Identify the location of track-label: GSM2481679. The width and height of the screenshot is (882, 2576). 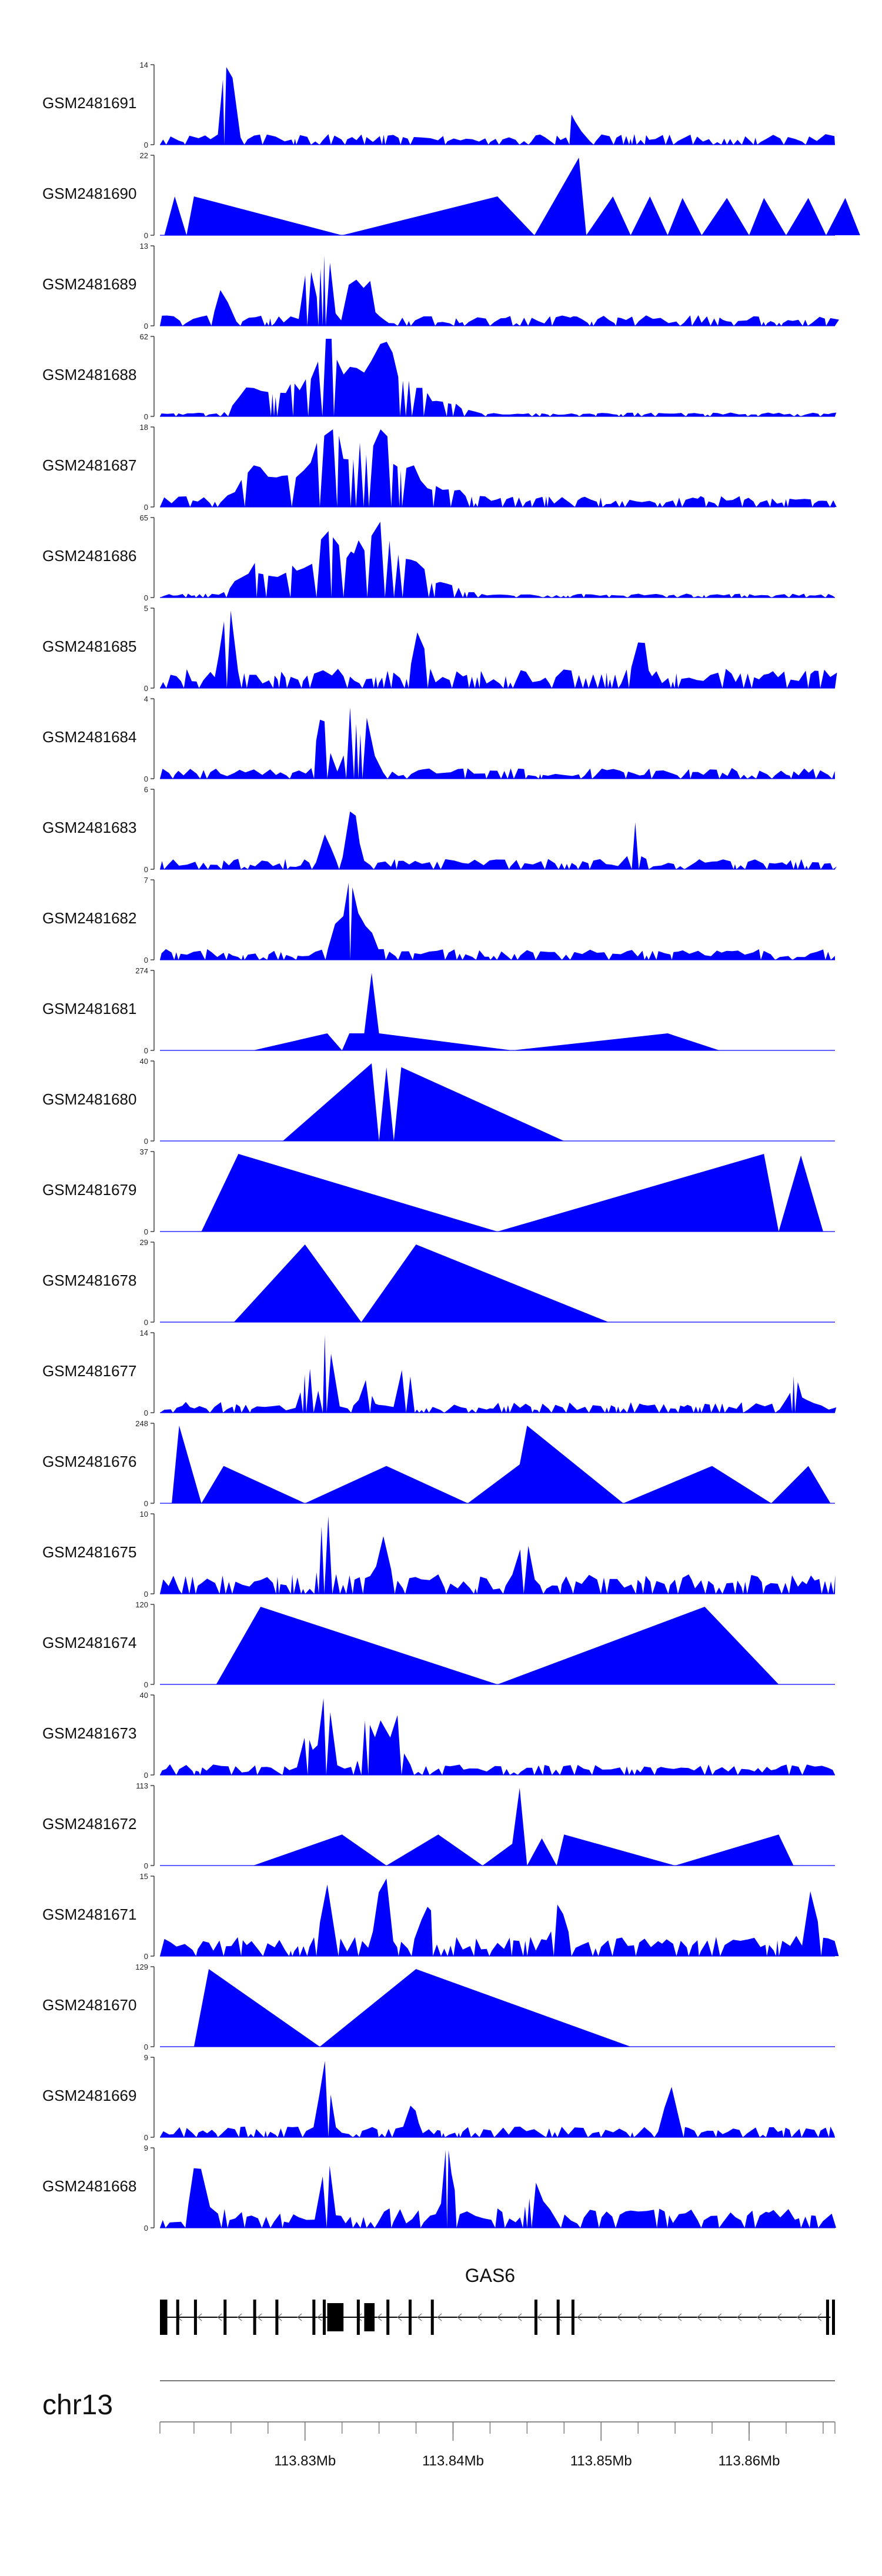
(89, 1190).